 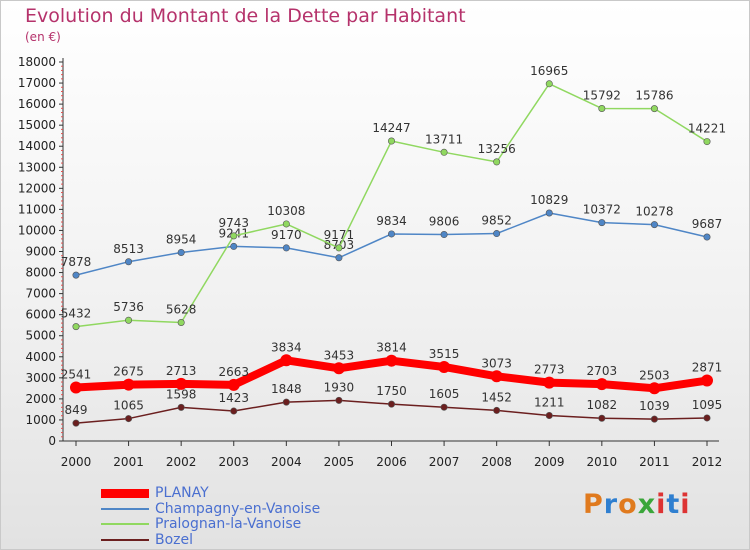 What do you see at coordinates (128, 372) in the screenshot?
I see `data-label-planay: 2675` at bounding box center [128, 372].